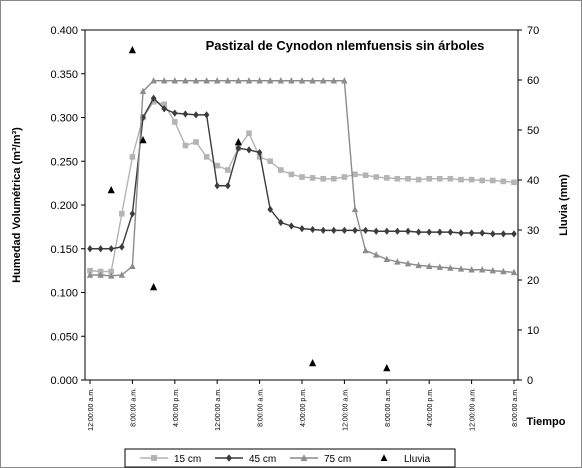 This screenshot has width=582, height=468. I want to click on y-tick-label: 0.300, so click(64, 119).